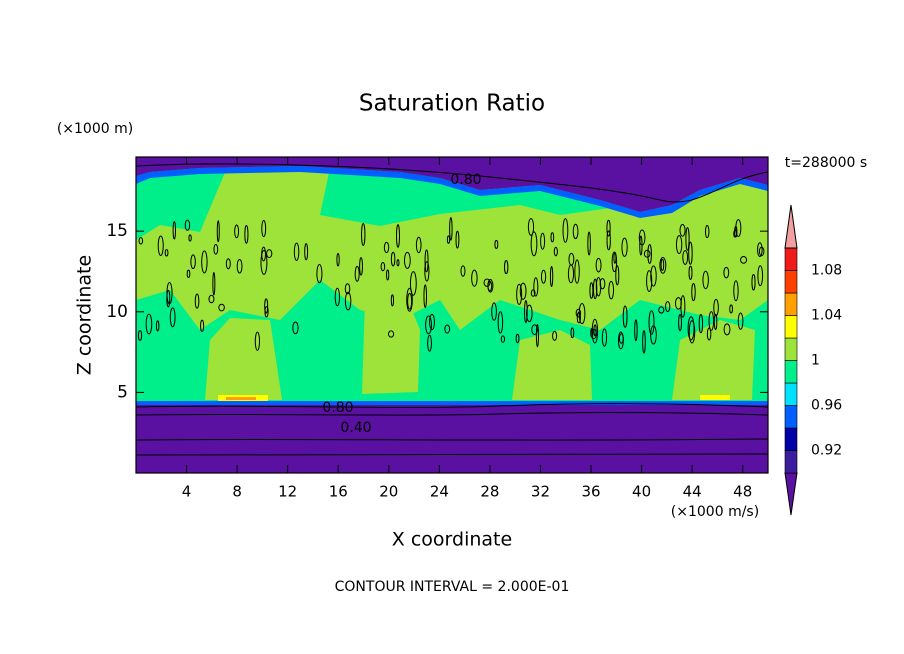 This screenshot has height=654, width=904. Describe the element at coordinates (452, 587) in the screenshot. I see `footer-note: CONTOUR INTERVAL = 2.000E-01` at that location.